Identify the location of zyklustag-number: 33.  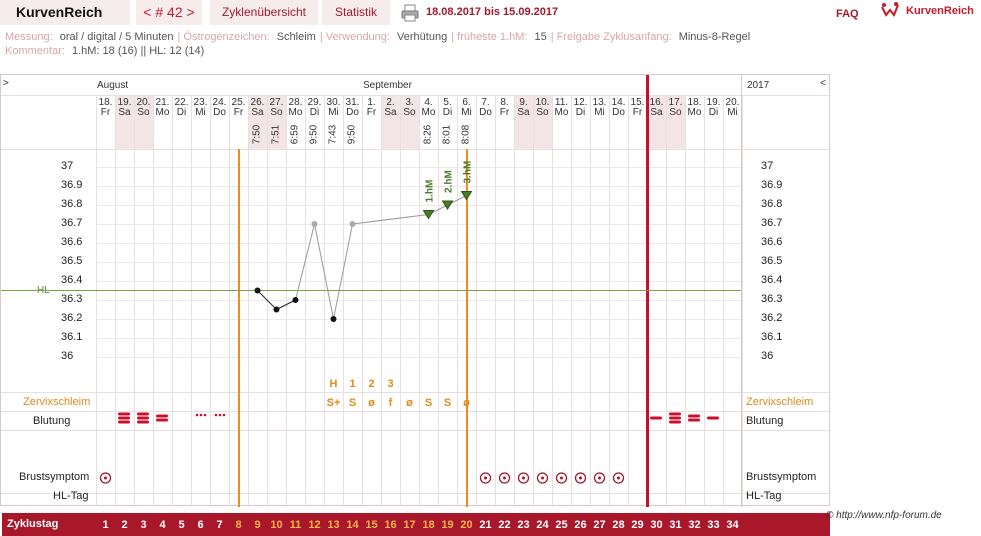
(713, 525).